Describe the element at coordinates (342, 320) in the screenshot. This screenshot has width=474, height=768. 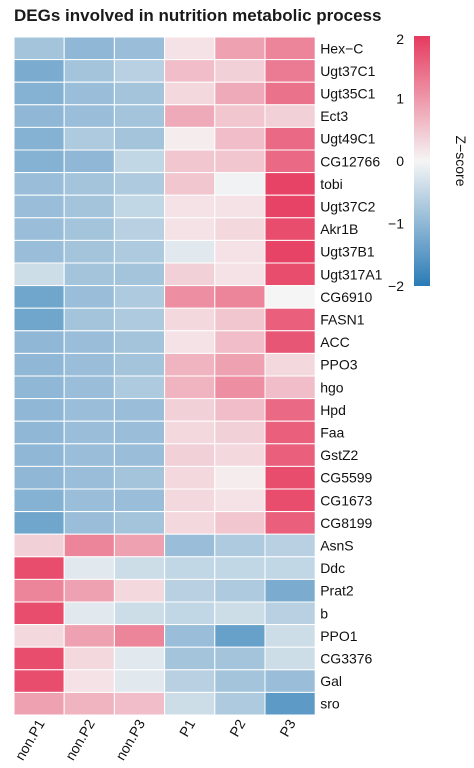
I see `row-label: FASN1` at that location.